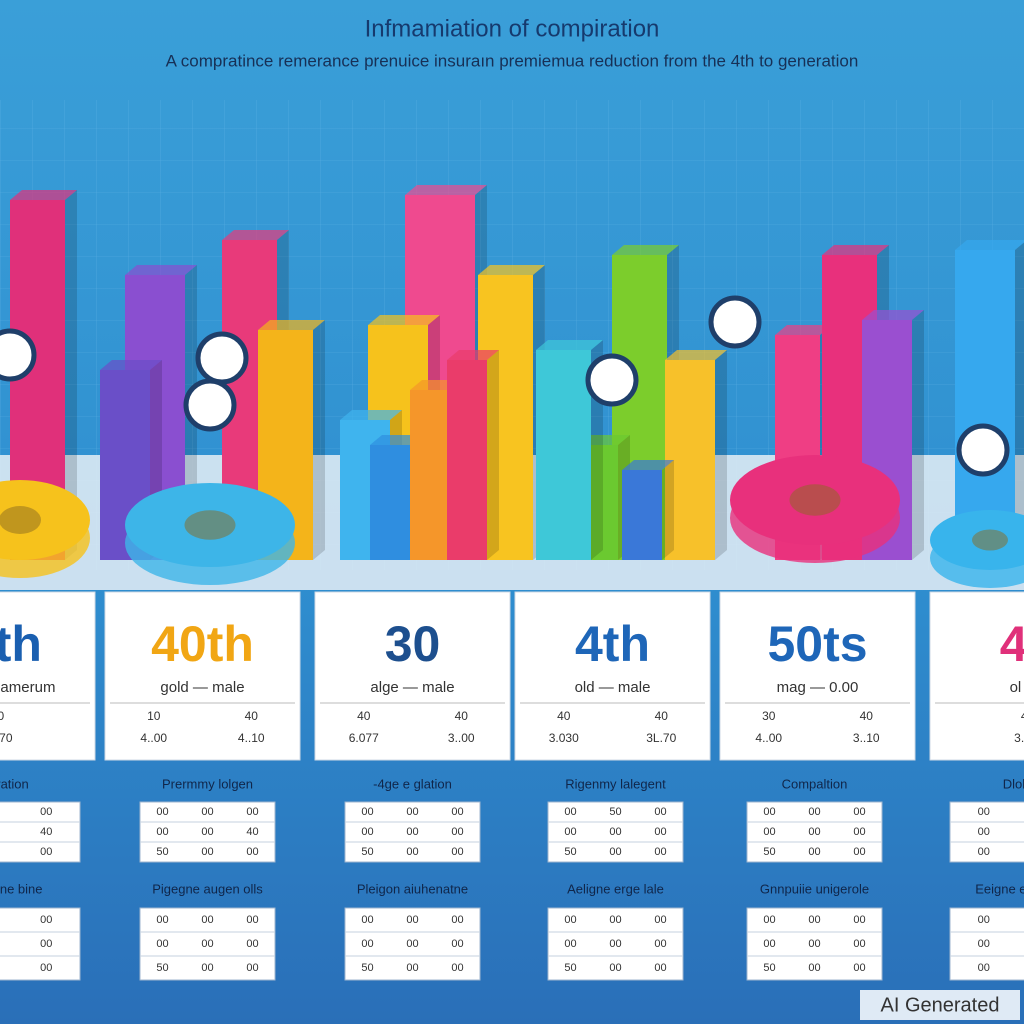  Describe the element at coordinates (27, 687) in the screenshot. I see `panel-caption: nunniale amerum` at that location.